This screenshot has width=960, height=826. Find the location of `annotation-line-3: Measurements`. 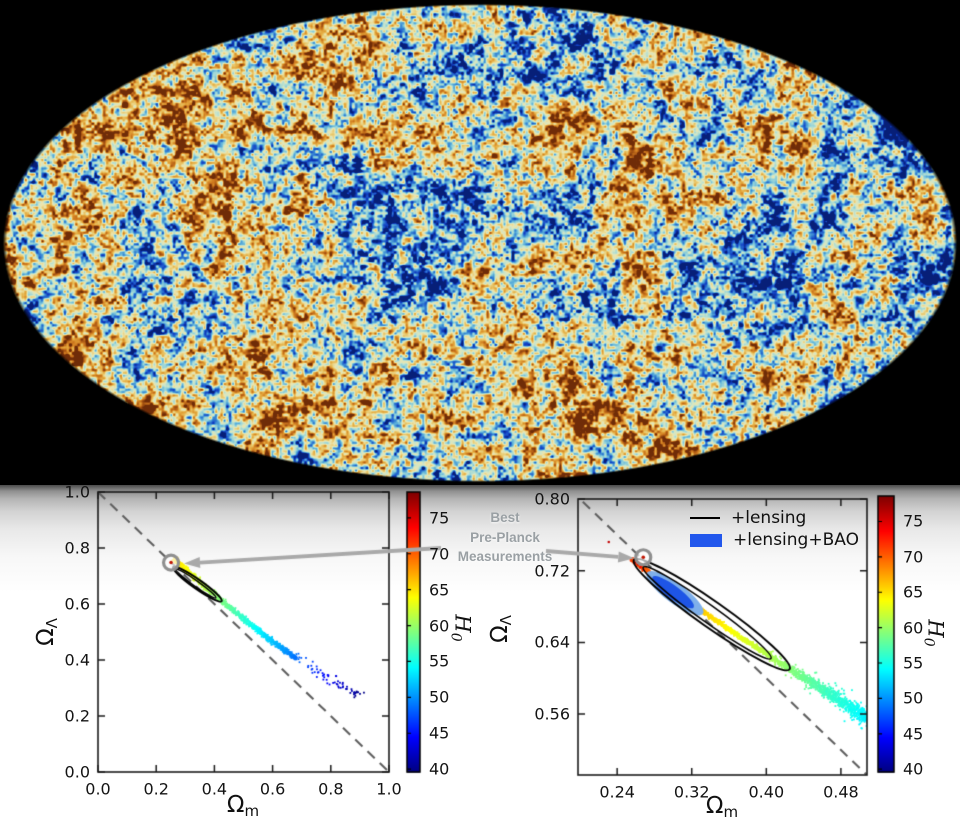

annotation-line-3: Measurements is located at coordinates (505, 556).